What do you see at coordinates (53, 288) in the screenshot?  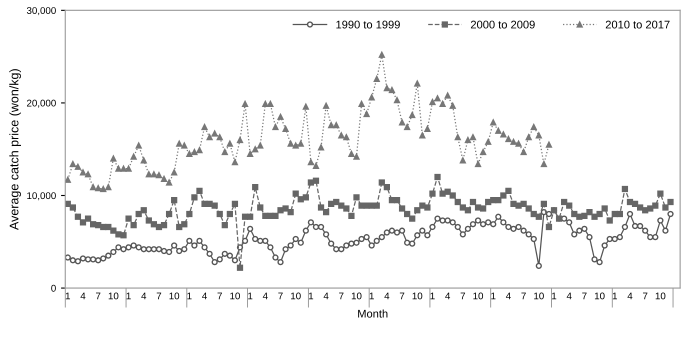 I see `y-tick-label: 0` at bounding box center [53, 288].